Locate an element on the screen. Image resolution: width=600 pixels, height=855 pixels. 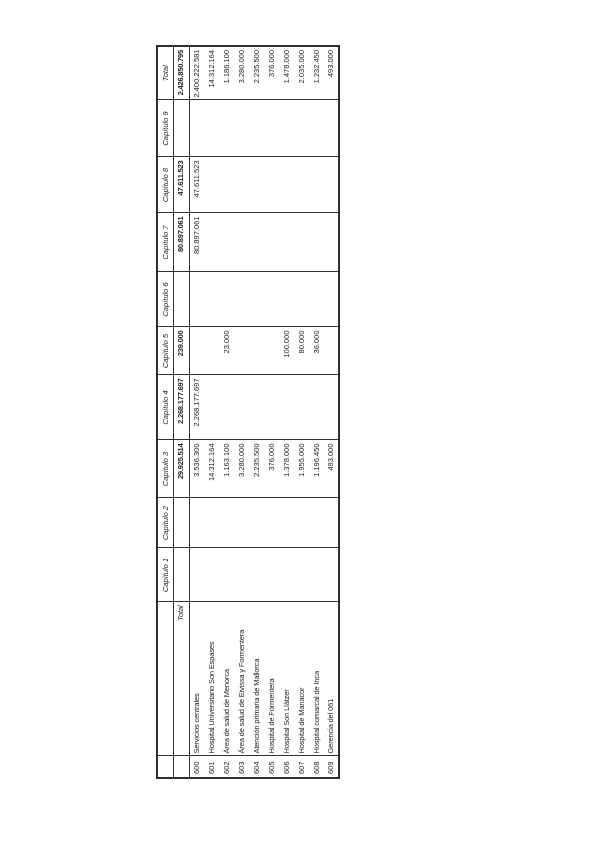
value-cell: 47.611.523 is located at coordinates (196, 185).